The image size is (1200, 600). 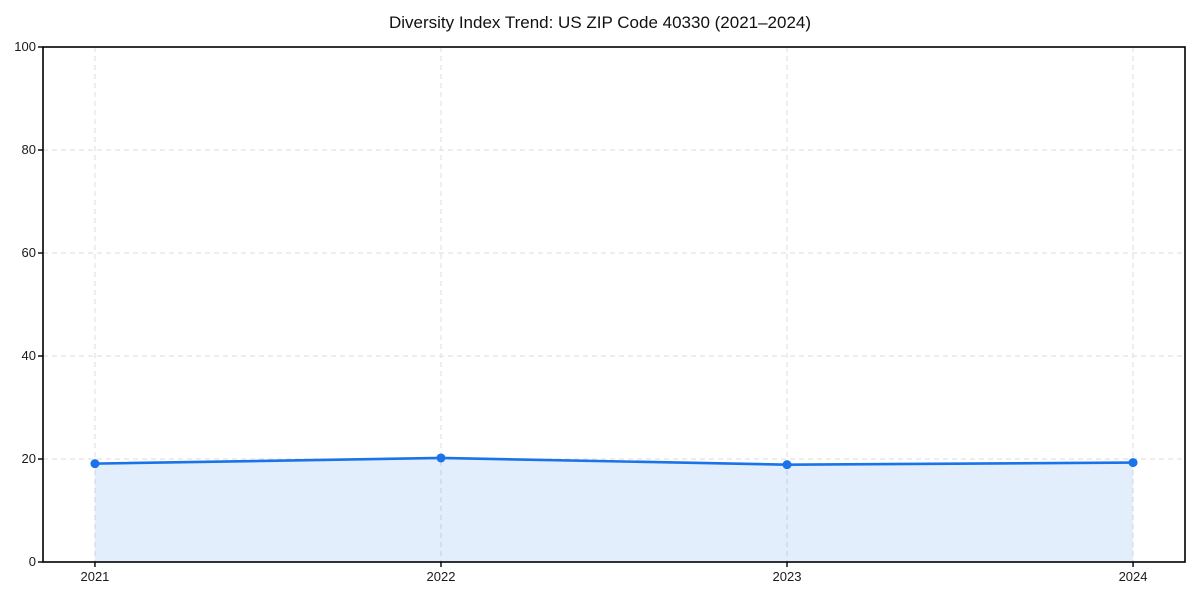 What do you see at coordinates (441, 576) in the screenshot?
I see `x-tick-label-2022: 2022` at bounding box center [441, 576].